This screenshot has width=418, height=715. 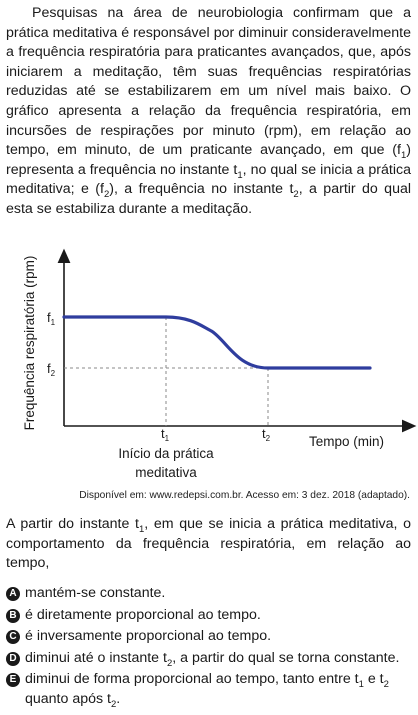 I want to click on annotation-line-2: meditativa, so click(x=166, y=472).